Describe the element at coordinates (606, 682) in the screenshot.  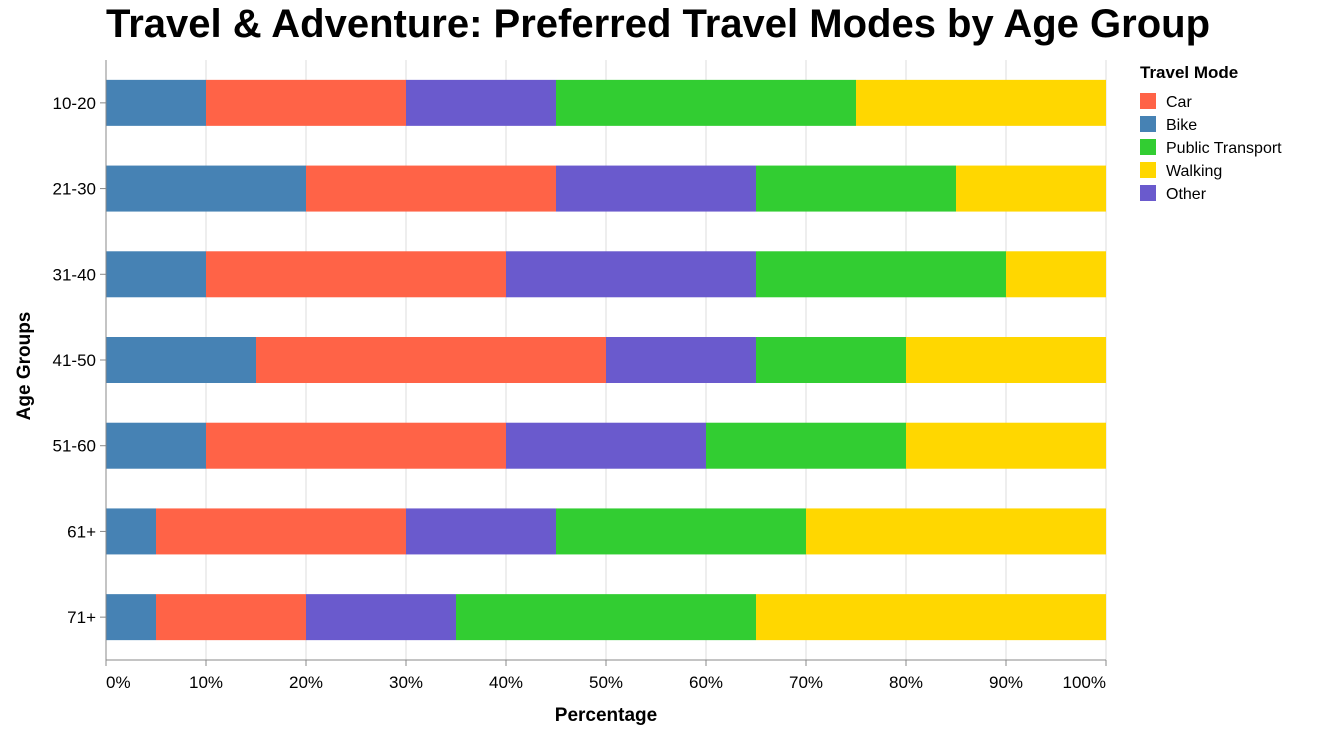
I see `x-tick-label: 50%` at that location.